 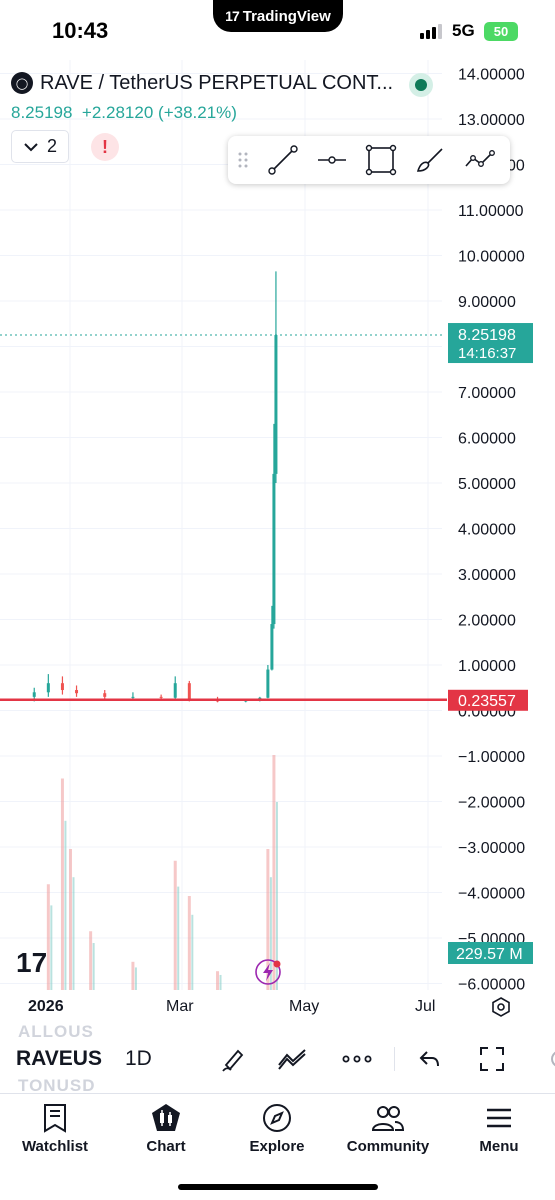 What do you see at coordinates (40, 146) in the screenshot?
I see `indicators-toggle-button: 2` at bounding box center [40, 146].